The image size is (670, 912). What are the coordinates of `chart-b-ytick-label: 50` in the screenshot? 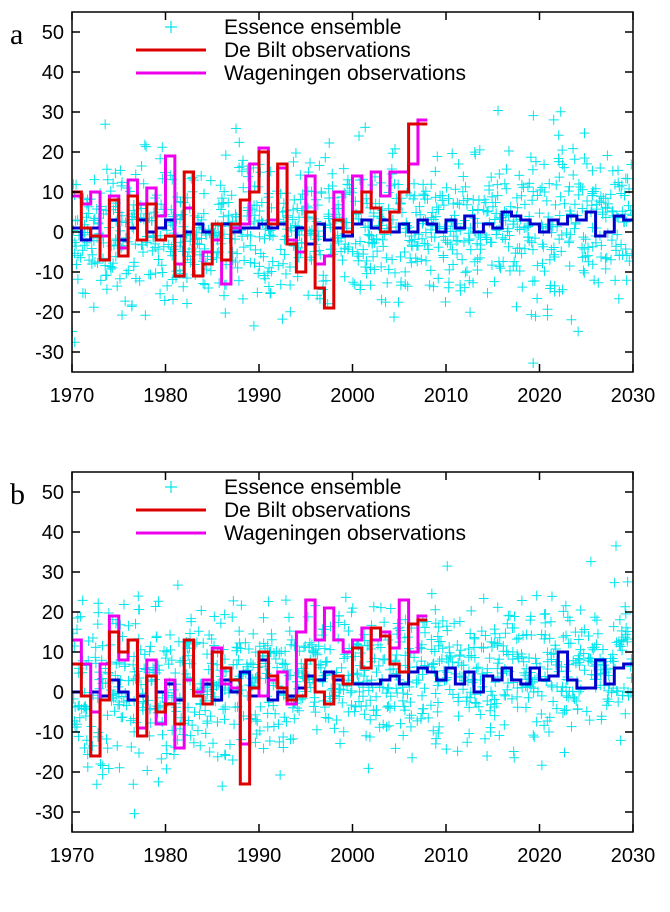 It's located at (53, 493).